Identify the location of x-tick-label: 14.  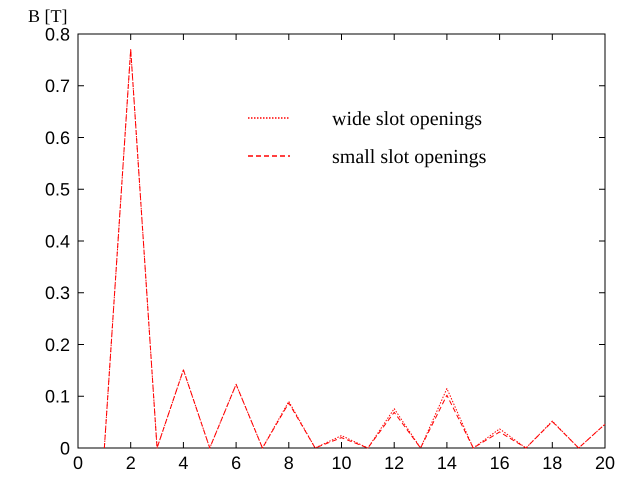
(446, 463).